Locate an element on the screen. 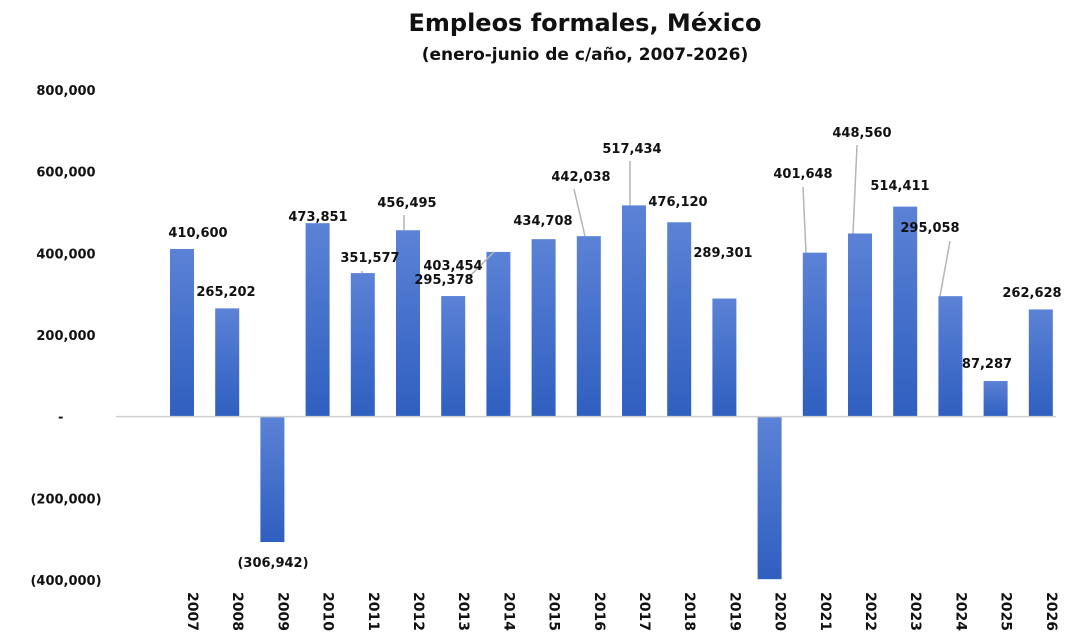  x-tick-label: 2023 is located at coordinates (915, 611).